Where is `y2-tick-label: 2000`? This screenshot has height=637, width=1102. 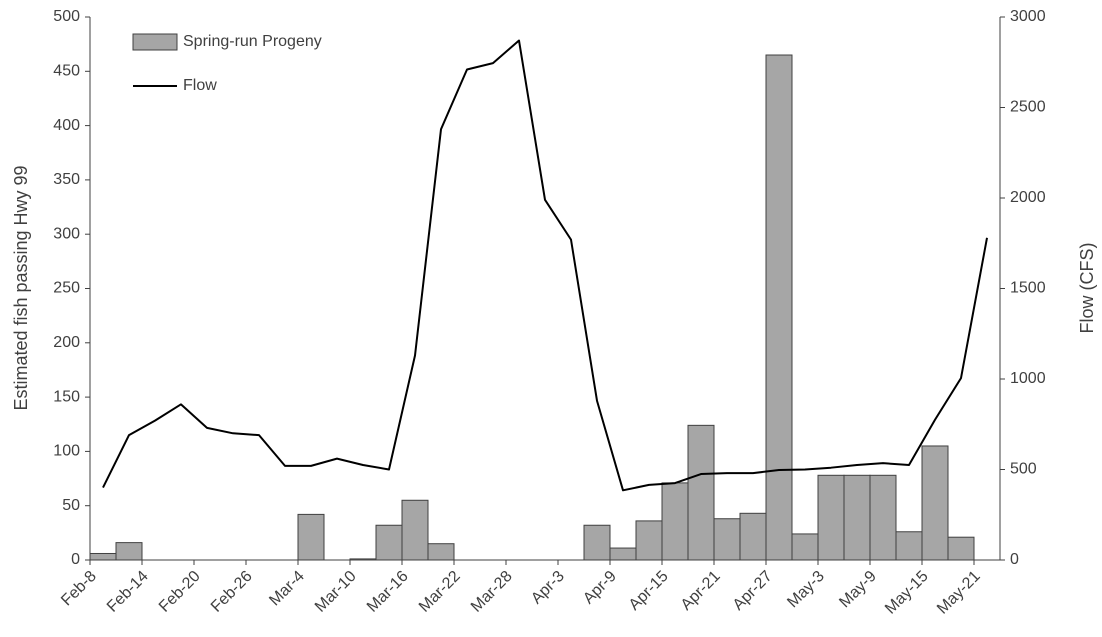 y2-tick-label: 2000 is located at coordinates (1028, 197).